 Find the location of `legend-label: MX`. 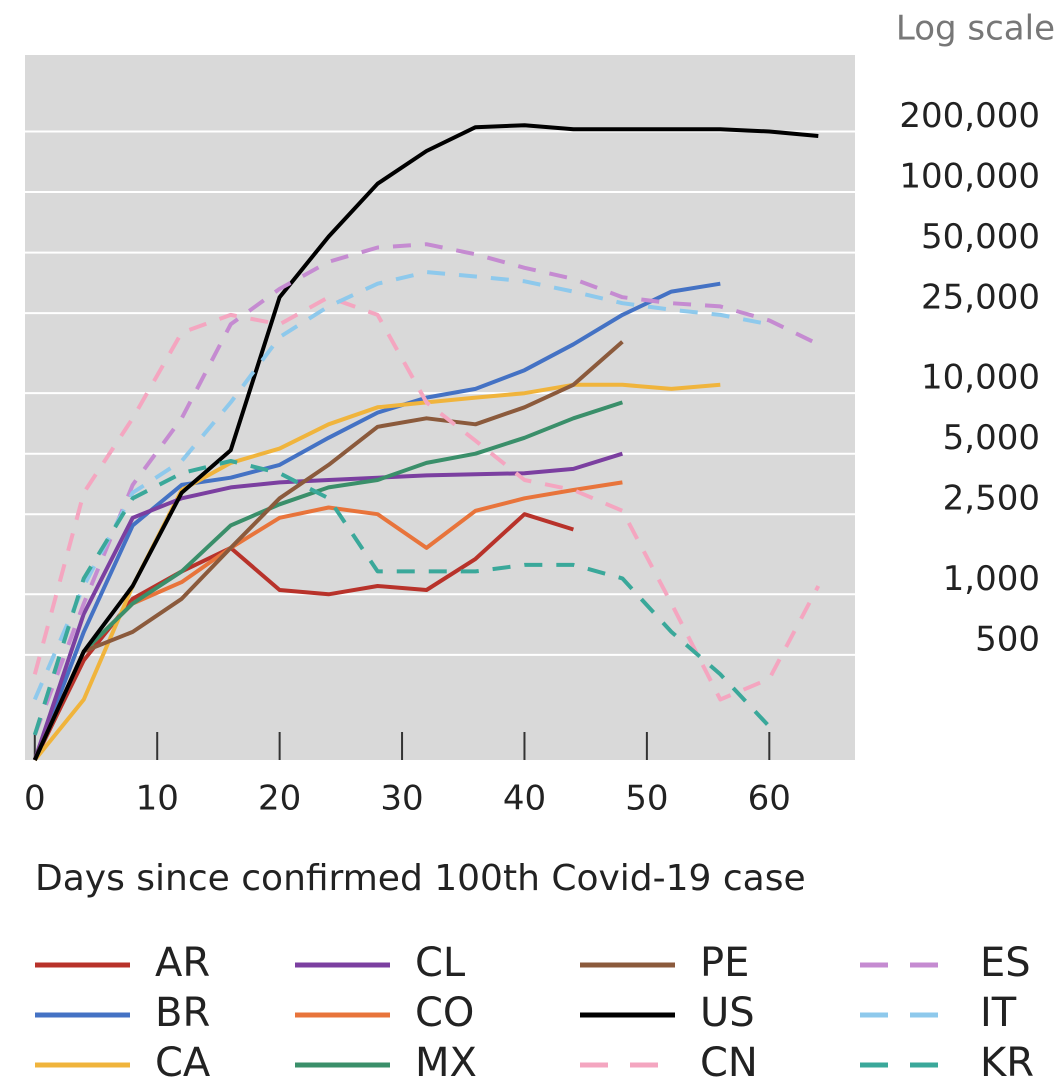

legend-label: MX is located at coordinates (446, 1063).